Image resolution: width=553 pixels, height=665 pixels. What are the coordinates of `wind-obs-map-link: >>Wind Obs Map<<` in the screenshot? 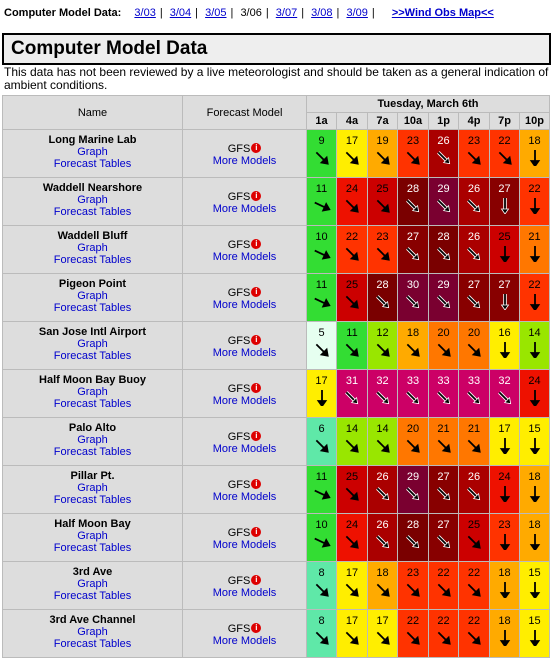 It's located at (442, 13).